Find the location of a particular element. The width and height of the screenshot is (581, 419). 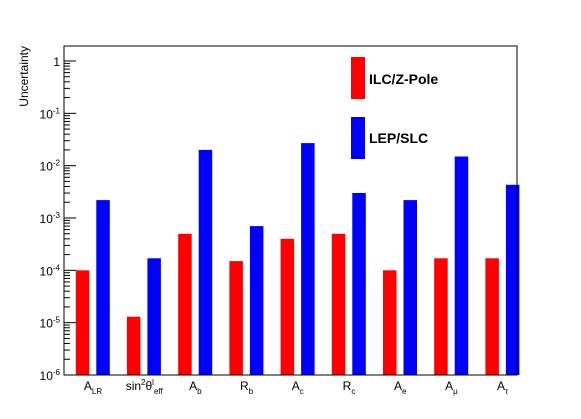

legend-label-ilc: ILC/Z-Pole is located at coordinates (403, 79).